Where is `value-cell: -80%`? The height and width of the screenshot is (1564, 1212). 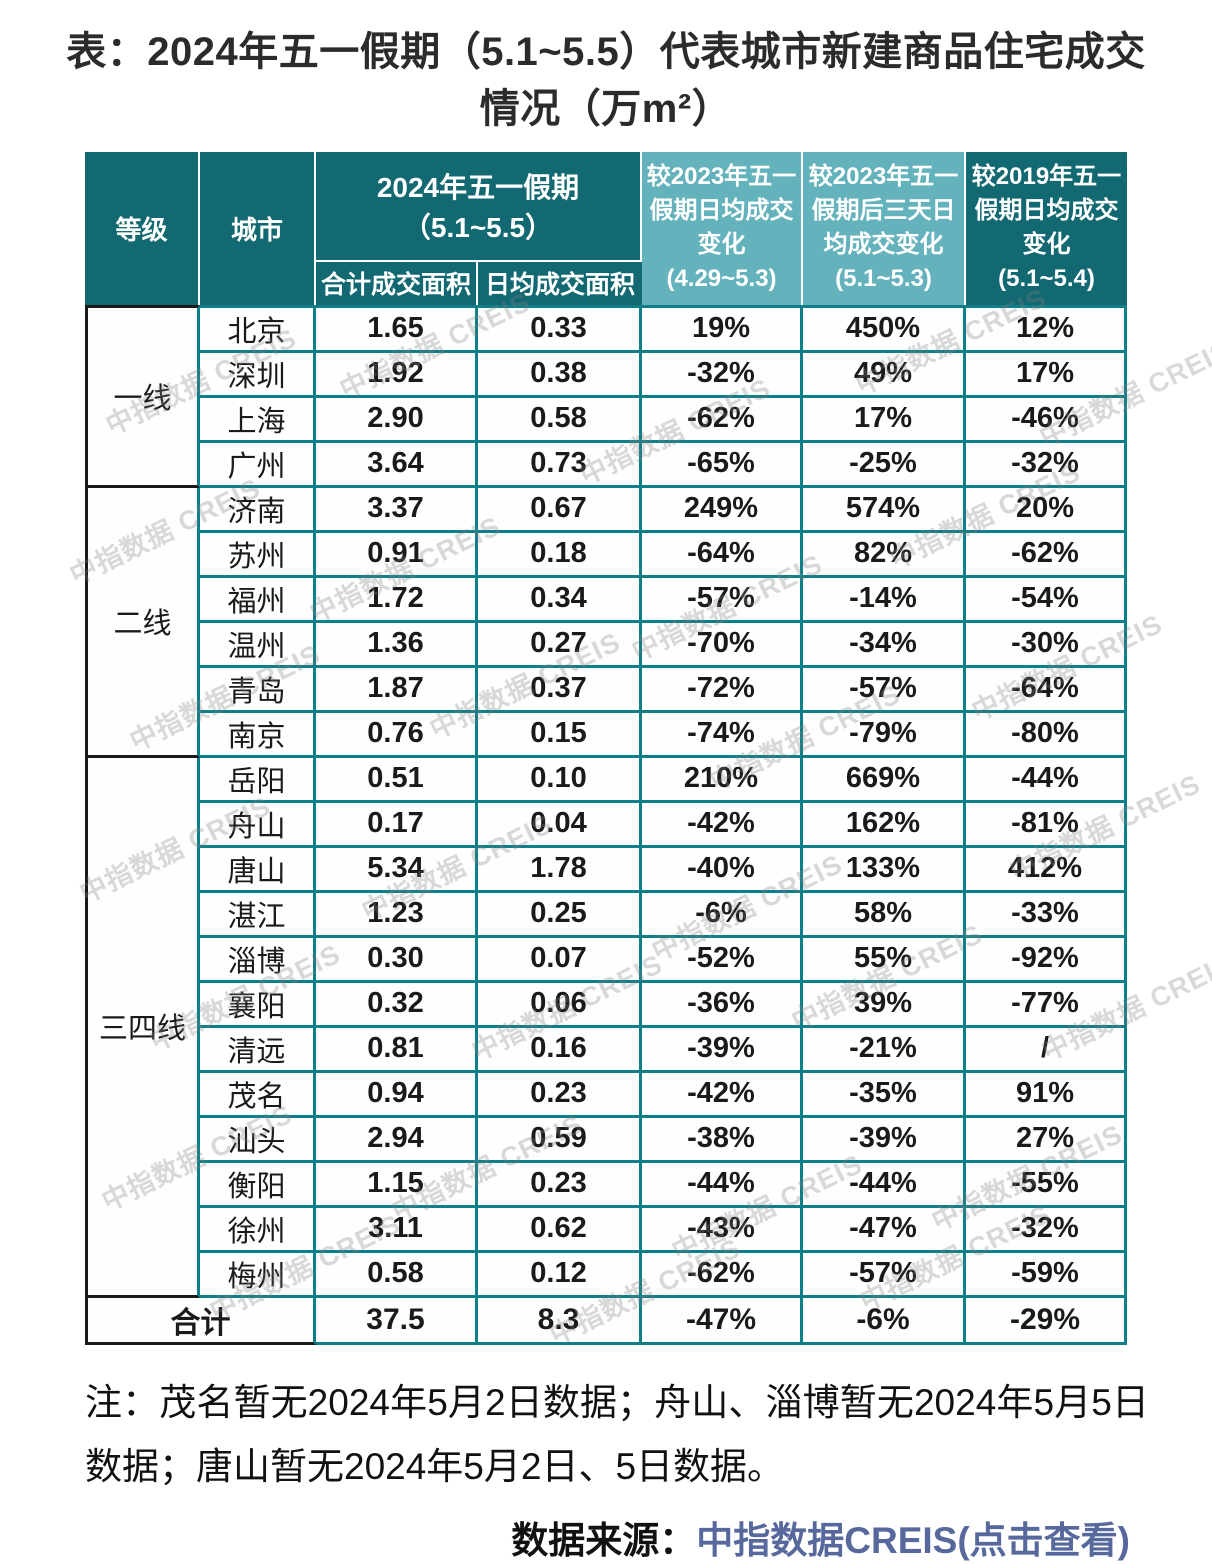 value-cell: -80% is located at coordinates (1046, 735).